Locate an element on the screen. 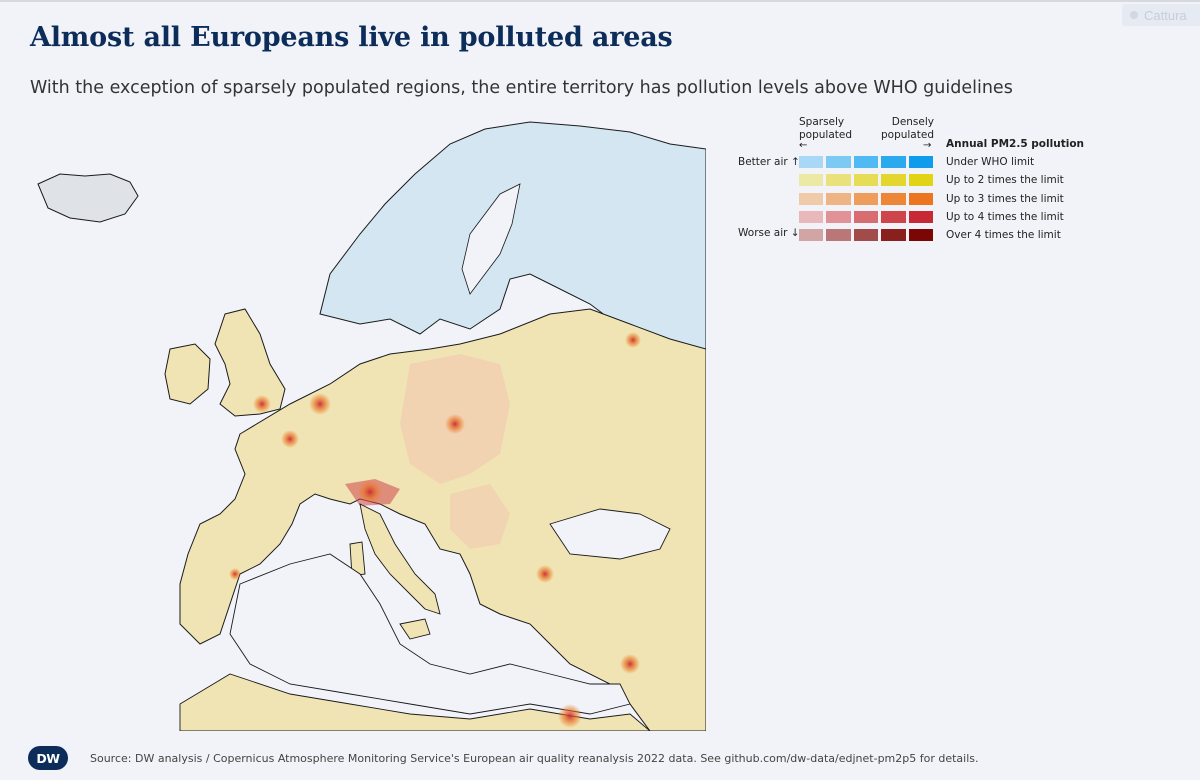 The image size is (1200, 780). legend-worse-air: Worse air ↓ is located at coordinates (769, 233).